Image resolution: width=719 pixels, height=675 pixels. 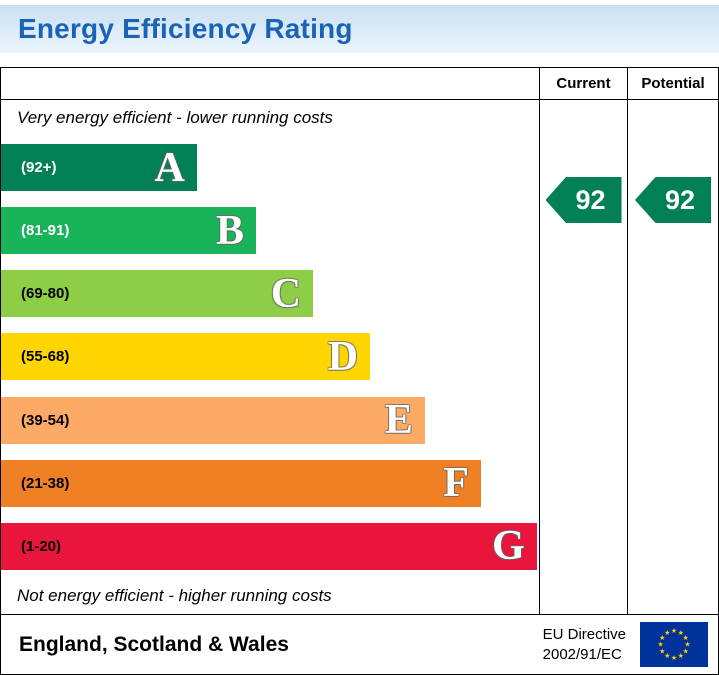 What do you see at coordinates (39, 168) in the screenshot?
I see `band-range-label: (92+)` at bounding box center [39, 168].